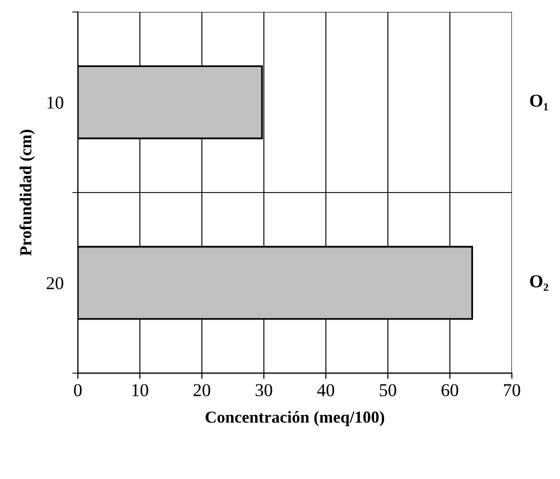 This screenshot has height=479, width=560. I want to click on x-tick-label: 20, so click(202, 390).